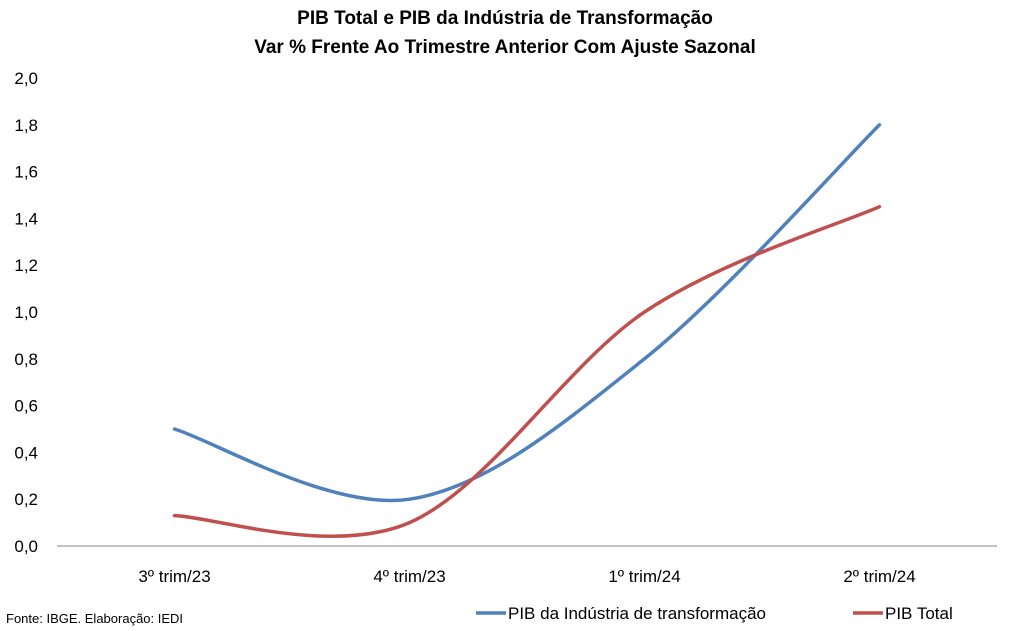  Describe the element at coordinates (26, 406) in the screenshot. I see `y-tick-label: 0,6` at that location.